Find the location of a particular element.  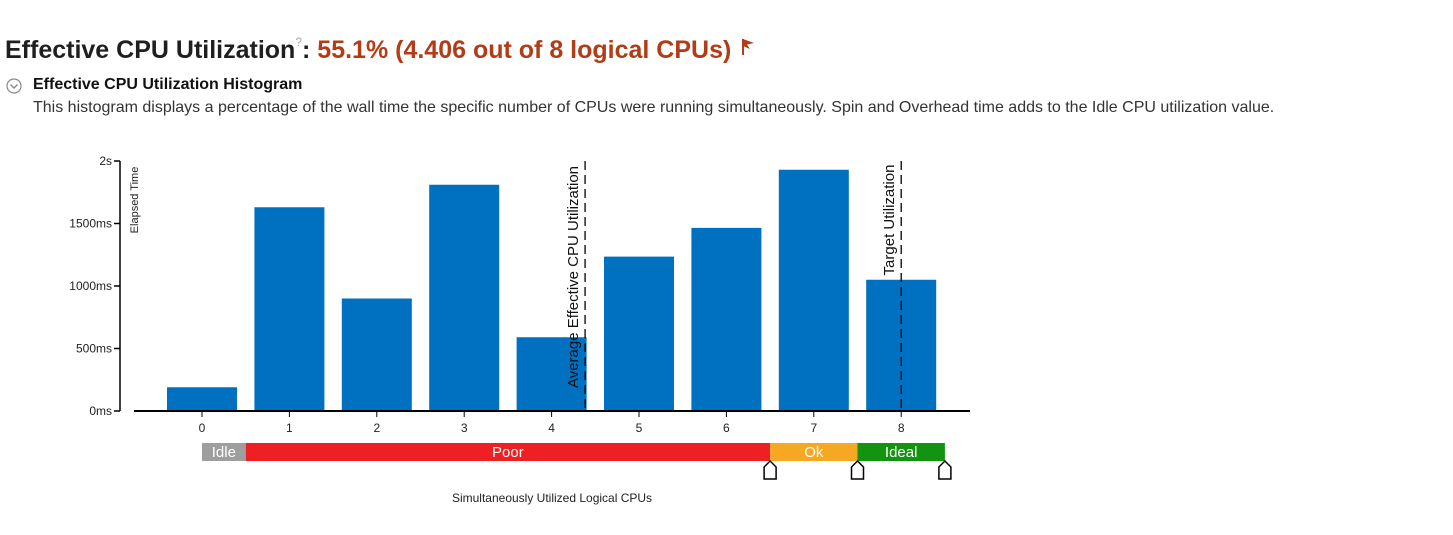

x-tick-label: 7 is located at coordinates (813, 428).